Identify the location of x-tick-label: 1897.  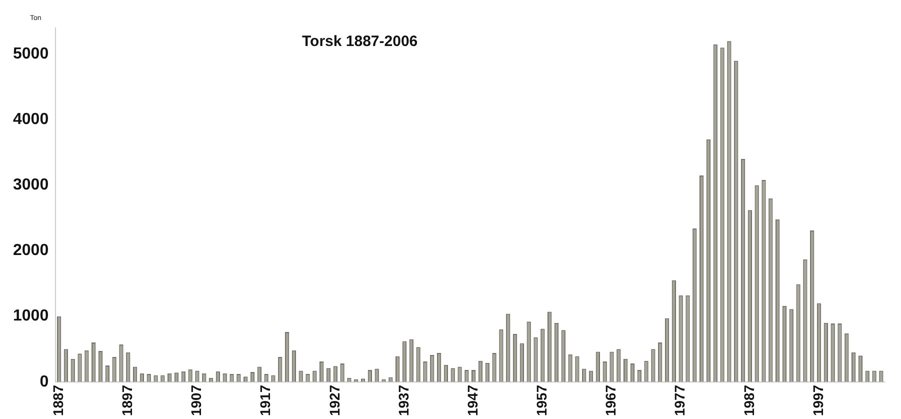
(126, 400).